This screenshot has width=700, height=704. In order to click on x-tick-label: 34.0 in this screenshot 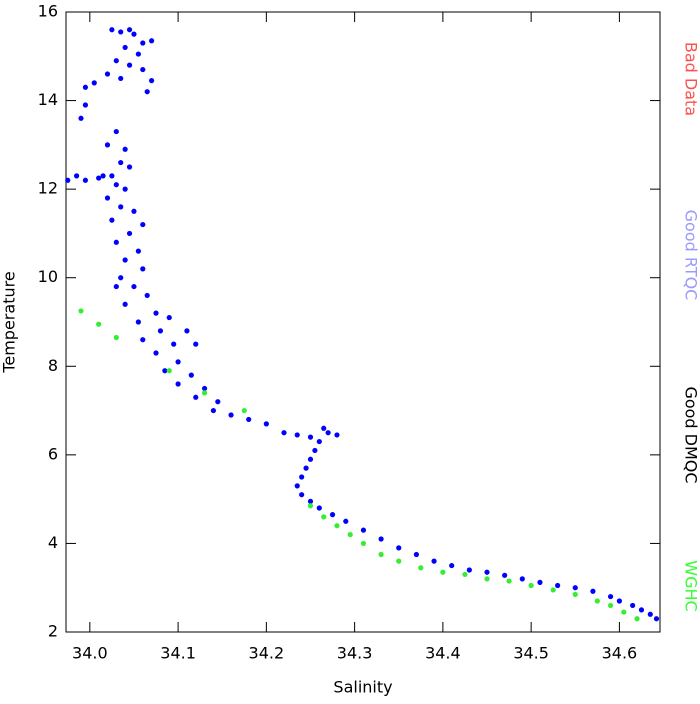, I will do `click(90, 653)`.